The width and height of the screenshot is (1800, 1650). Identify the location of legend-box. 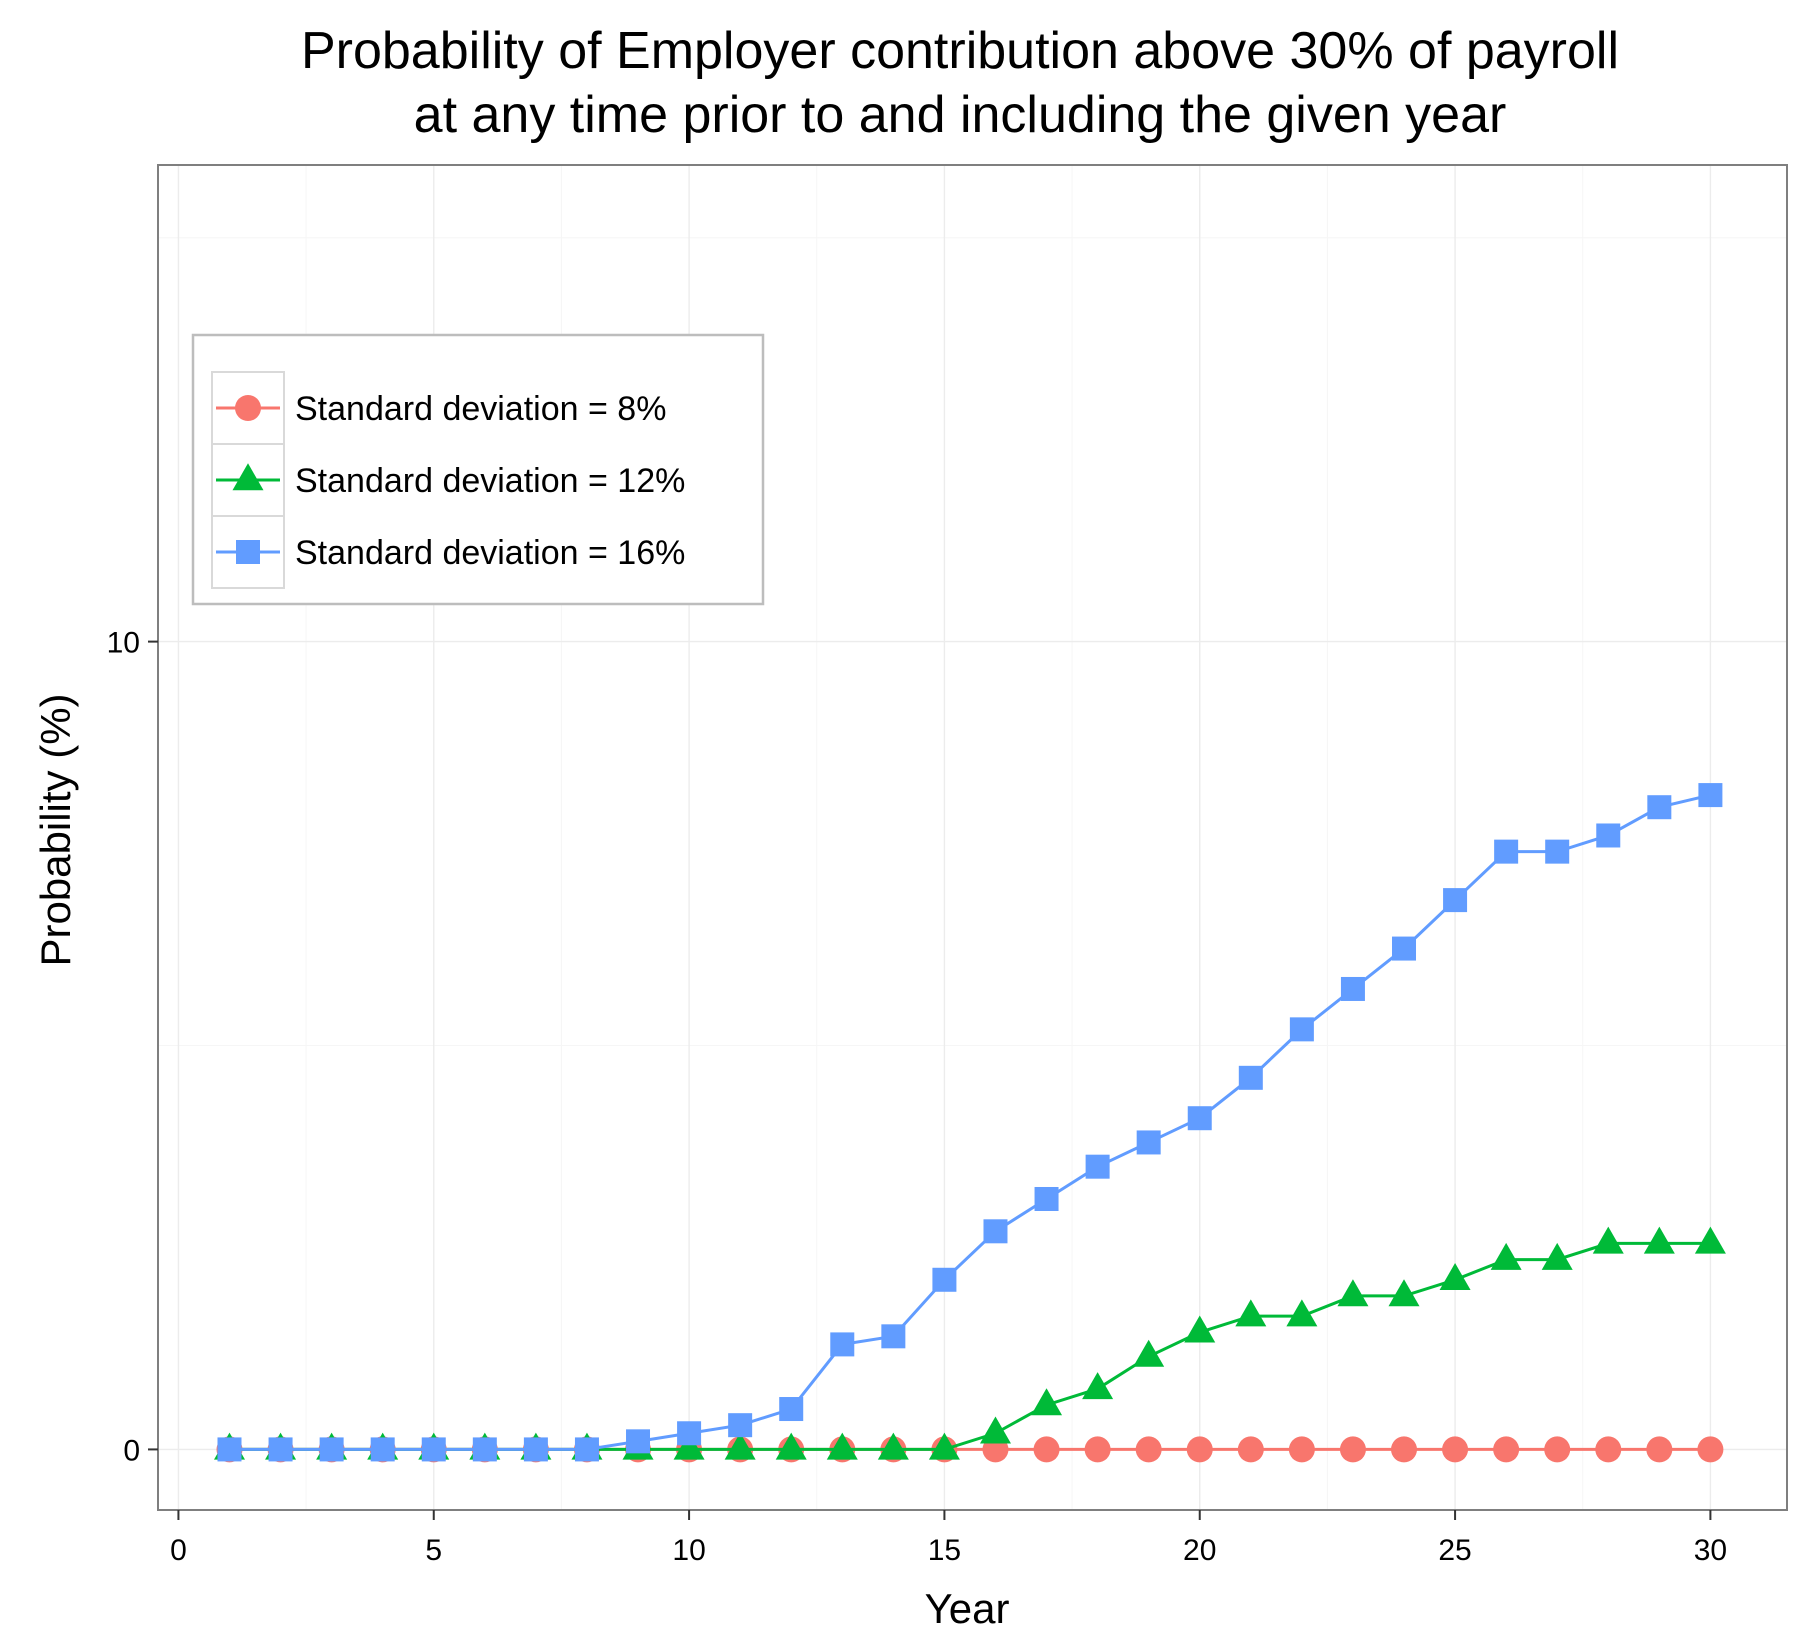
(478, 469).